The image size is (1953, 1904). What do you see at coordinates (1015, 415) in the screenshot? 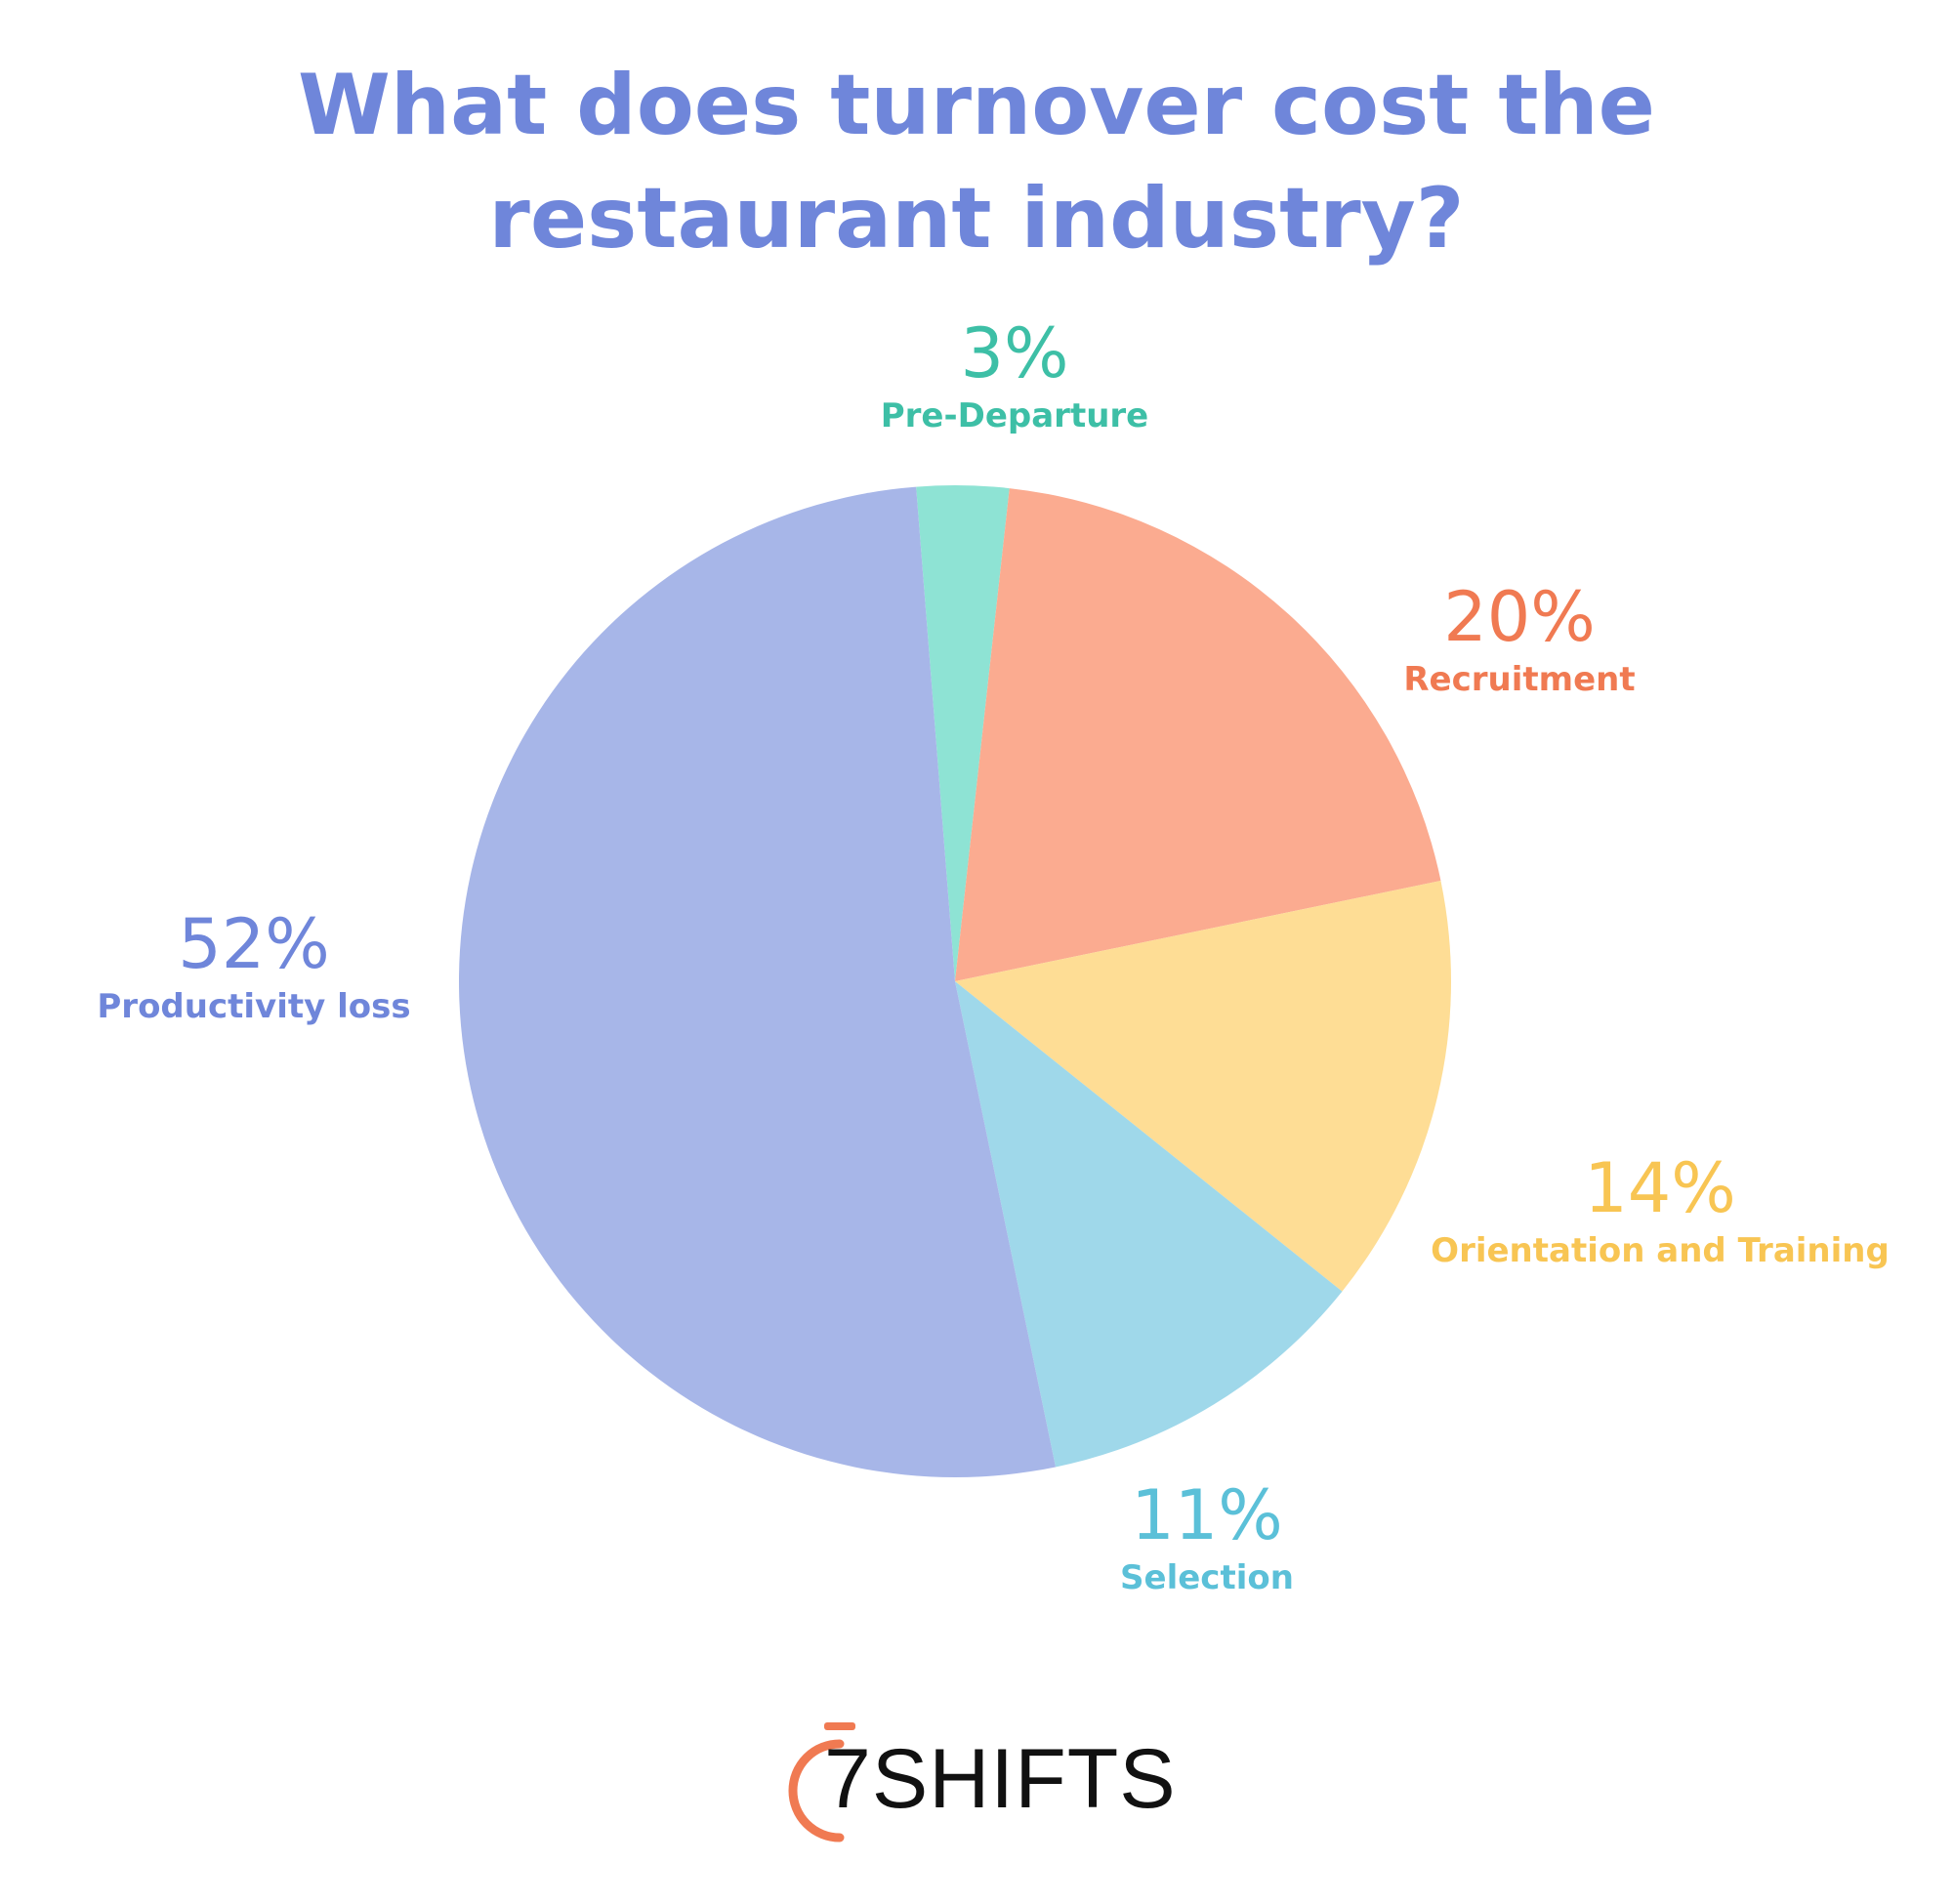
I see `pre-departure-name: Pre-Departure` at bounding box center [1015, 415].